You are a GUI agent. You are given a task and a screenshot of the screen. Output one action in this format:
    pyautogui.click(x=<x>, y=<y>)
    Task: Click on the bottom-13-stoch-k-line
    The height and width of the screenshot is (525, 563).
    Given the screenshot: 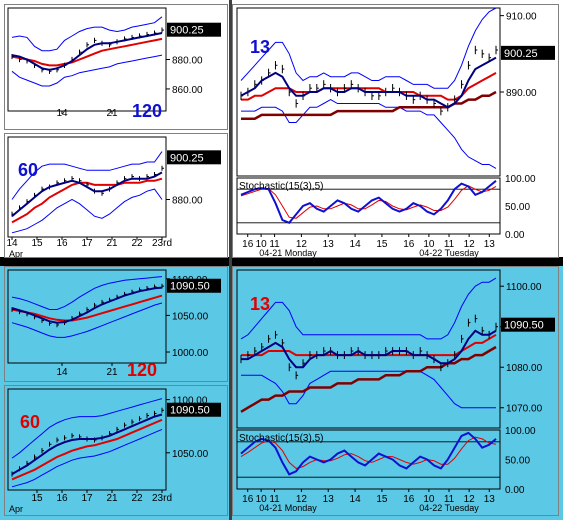 What is the action you would take?
    pyautogui.click(x=368, y=453)
    